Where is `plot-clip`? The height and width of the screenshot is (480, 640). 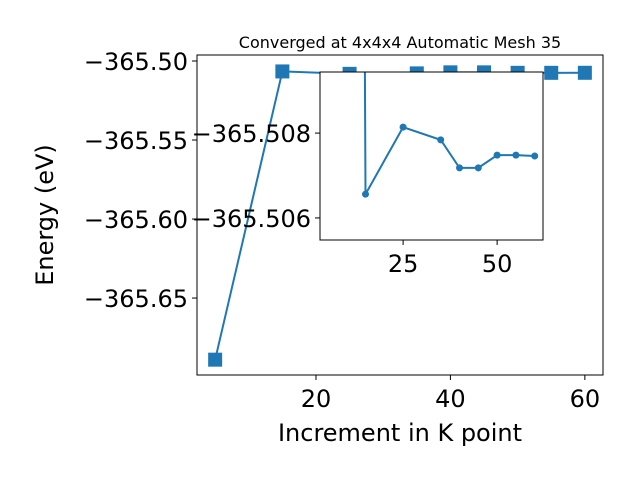
plot-clip is located at coordinates (450, 135).